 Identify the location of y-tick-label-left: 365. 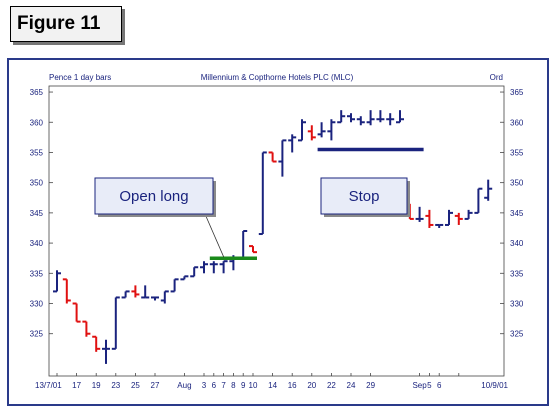
(37, 92).